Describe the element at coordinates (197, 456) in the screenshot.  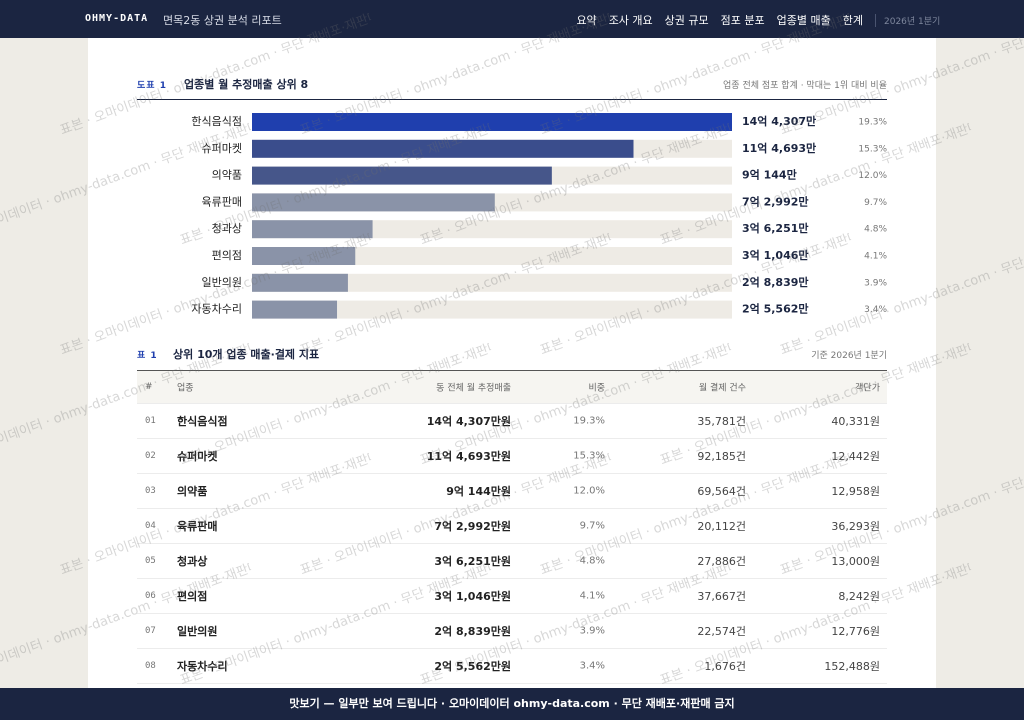
I see `cell: 슈퍼마켓` at that location.